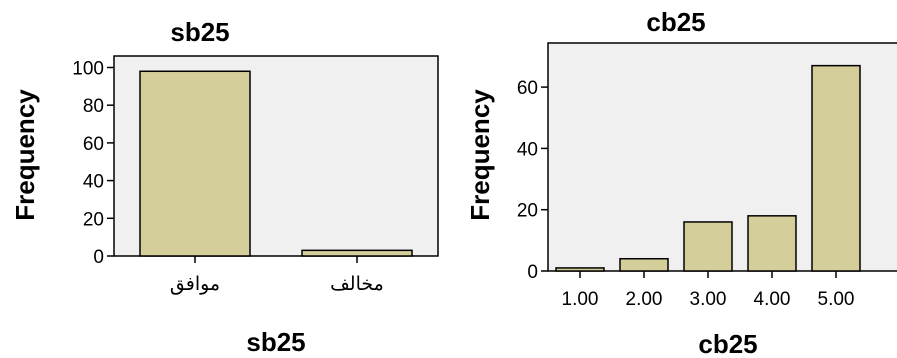  I want to click on x-axis-label: sb25, so click(275, 342).